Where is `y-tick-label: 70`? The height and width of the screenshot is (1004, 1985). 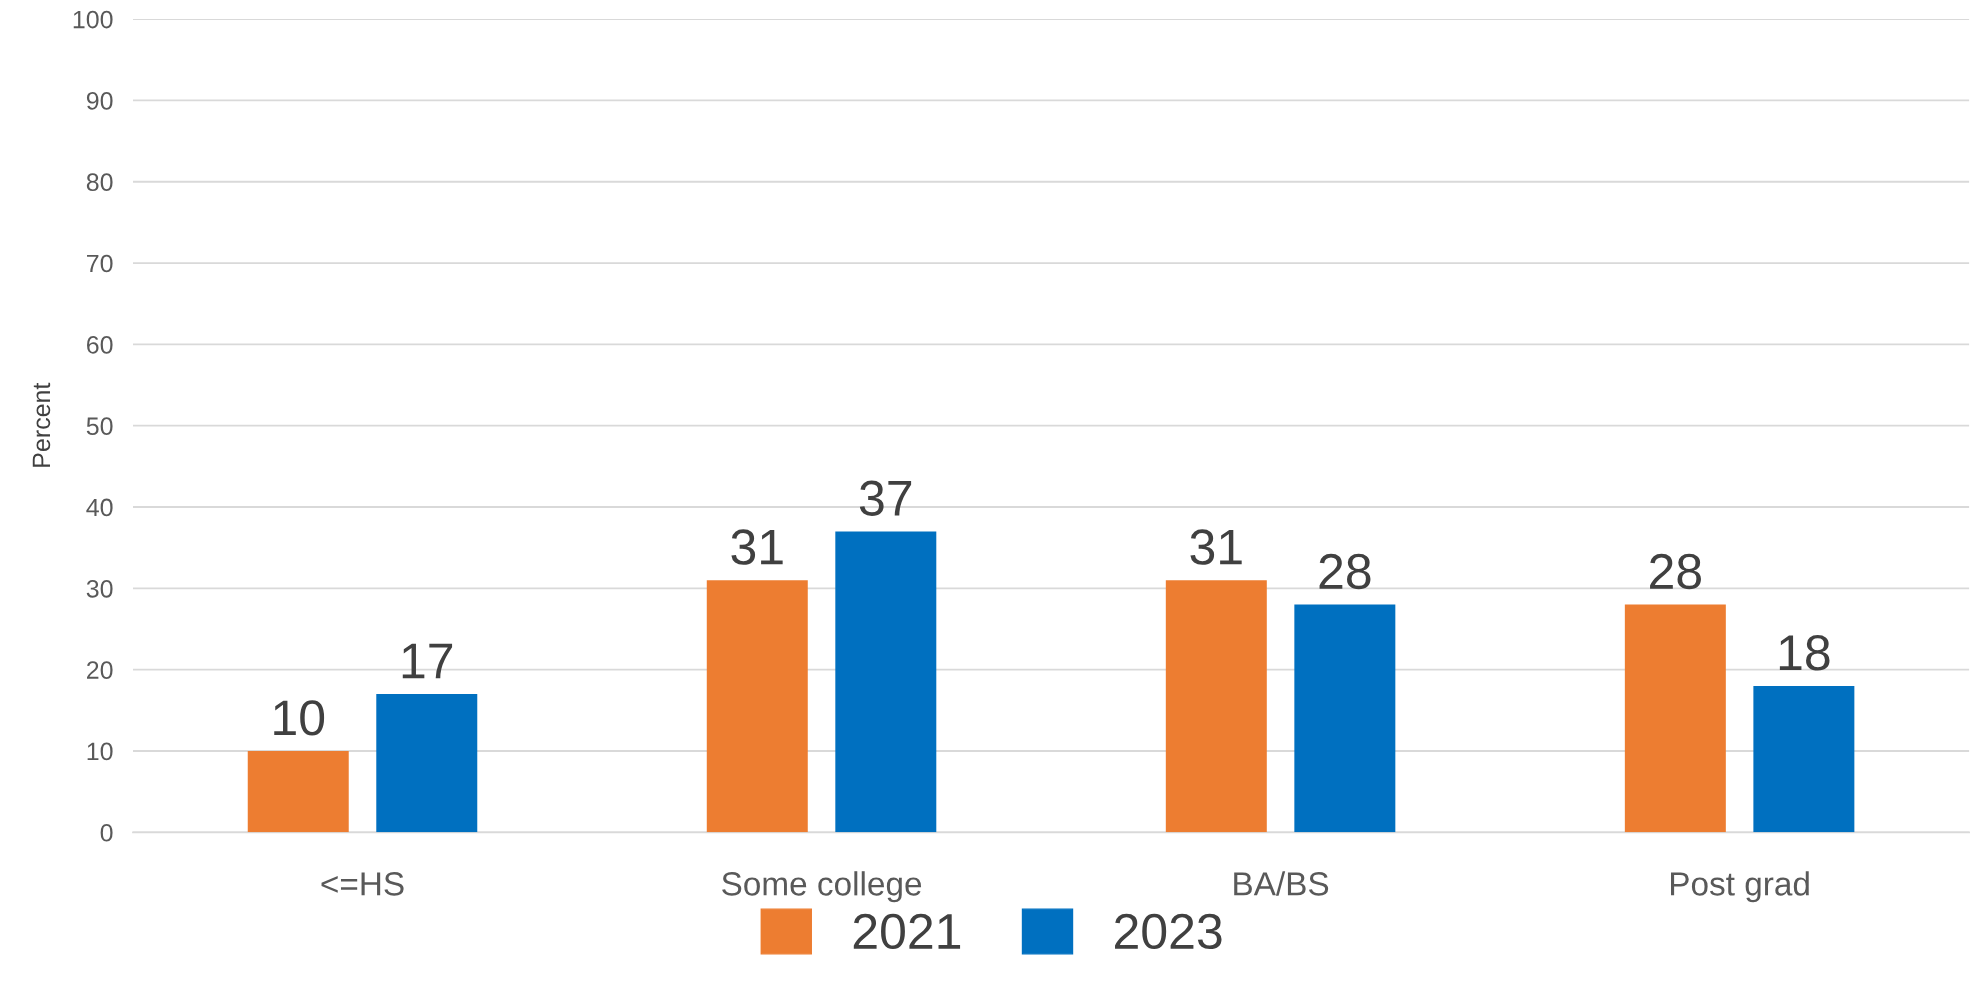
y-tick-label: 70 is located at coordinates (100, 263).